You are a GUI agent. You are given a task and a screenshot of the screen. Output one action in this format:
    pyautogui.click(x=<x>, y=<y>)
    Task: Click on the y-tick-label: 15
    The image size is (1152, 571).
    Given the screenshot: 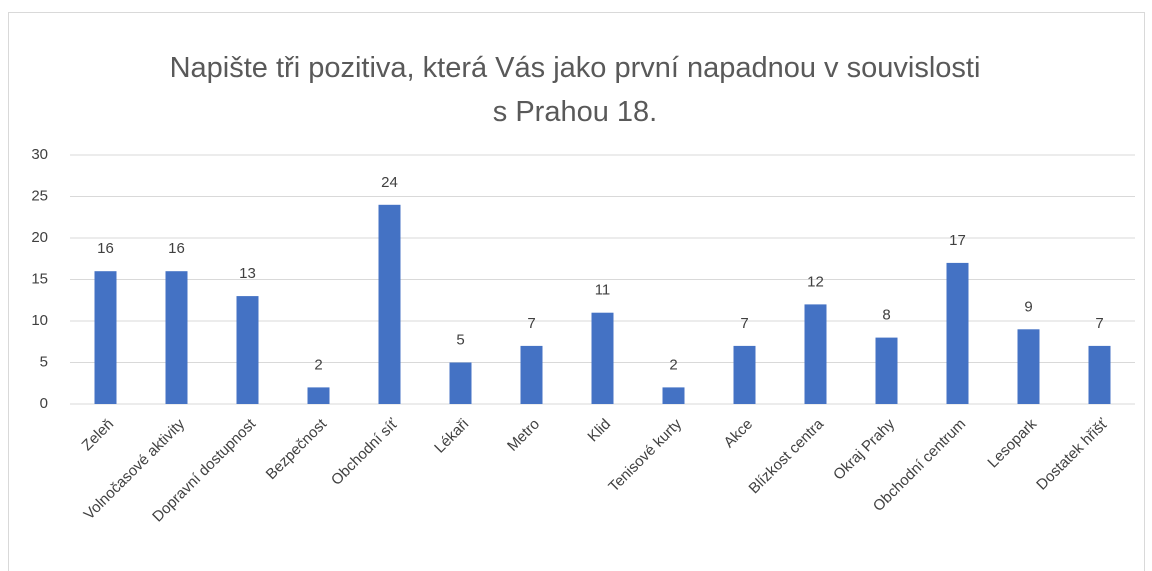 What is the action you would take?
    pyautogui.click(x=39, y=278)
    